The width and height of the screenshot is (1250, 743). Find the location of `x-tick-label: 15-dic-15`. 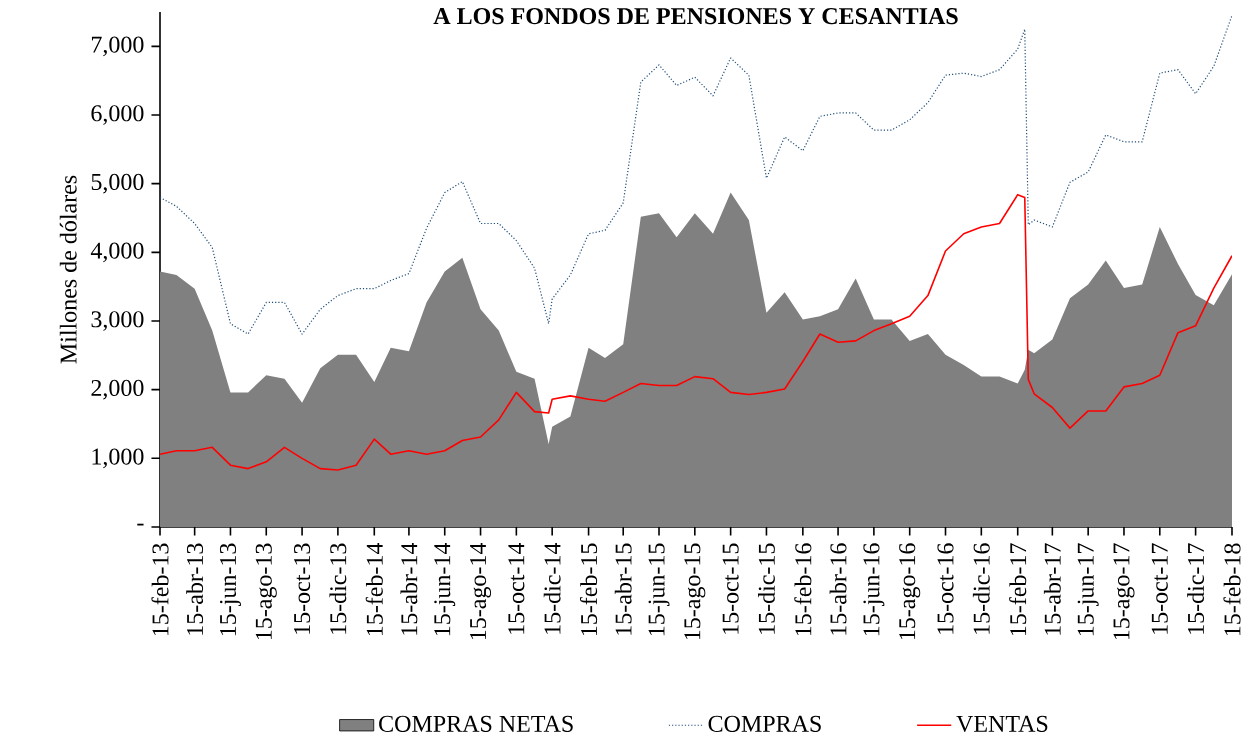

x-tick-label: 15-dic-15 is located at coordinates (766, 588).